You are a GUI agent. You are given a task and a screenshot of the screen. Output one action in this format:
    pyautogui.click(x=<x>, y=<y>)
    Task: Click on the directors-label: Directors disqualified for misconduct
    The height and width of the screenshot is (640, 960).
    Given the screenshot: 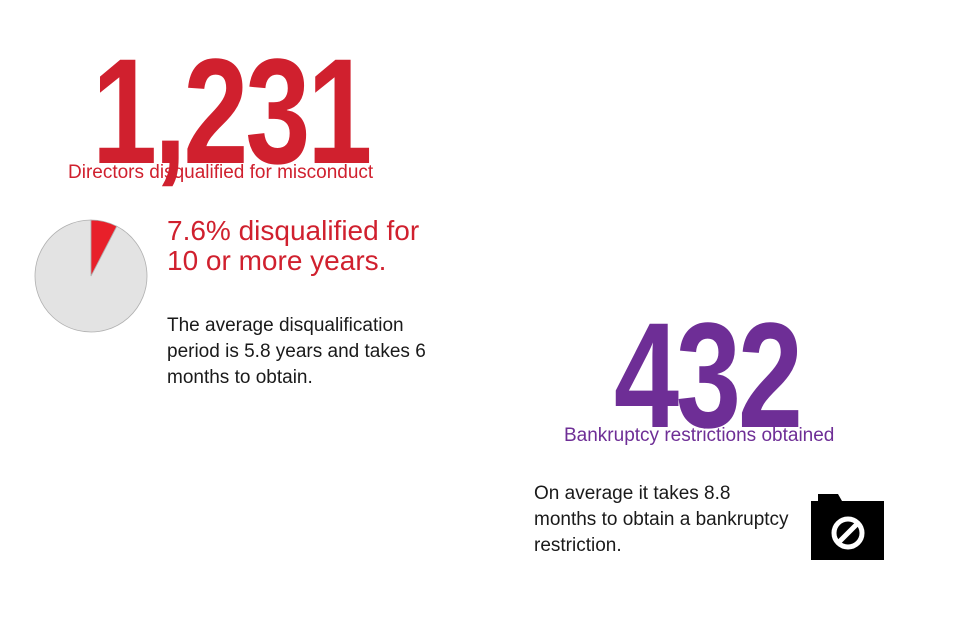 What is the action you would take?
    pyautogui.click(x=221, y=172)
    